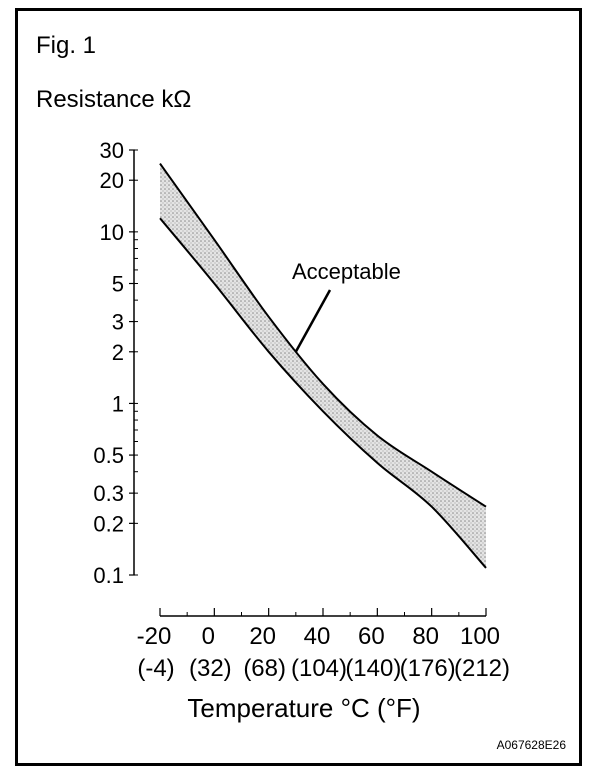 This screenshot has width=608, height=780. What do you see at coordinates (108, 523) in the screenshot?
I see `y-tick-label: 0.2` at bounding box center [108, 523].